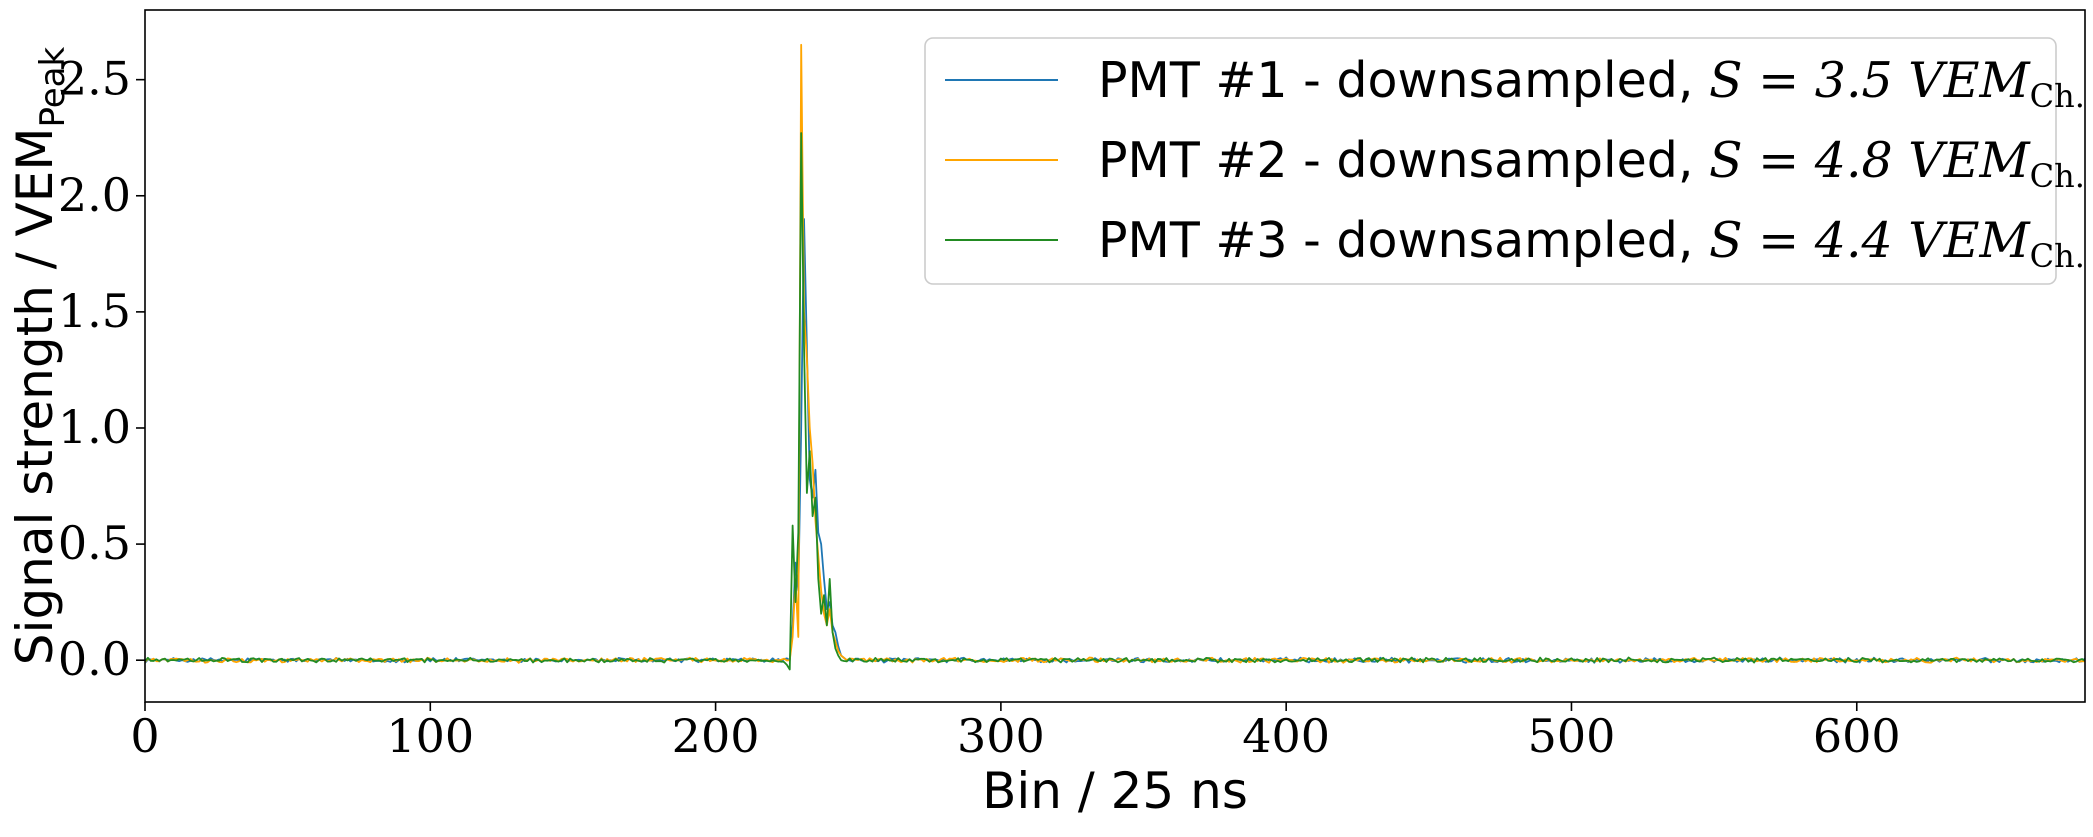  Describe the element at coordinates (1001, 736) in the screenshot. I see `x-tick-label: 300` at that location.